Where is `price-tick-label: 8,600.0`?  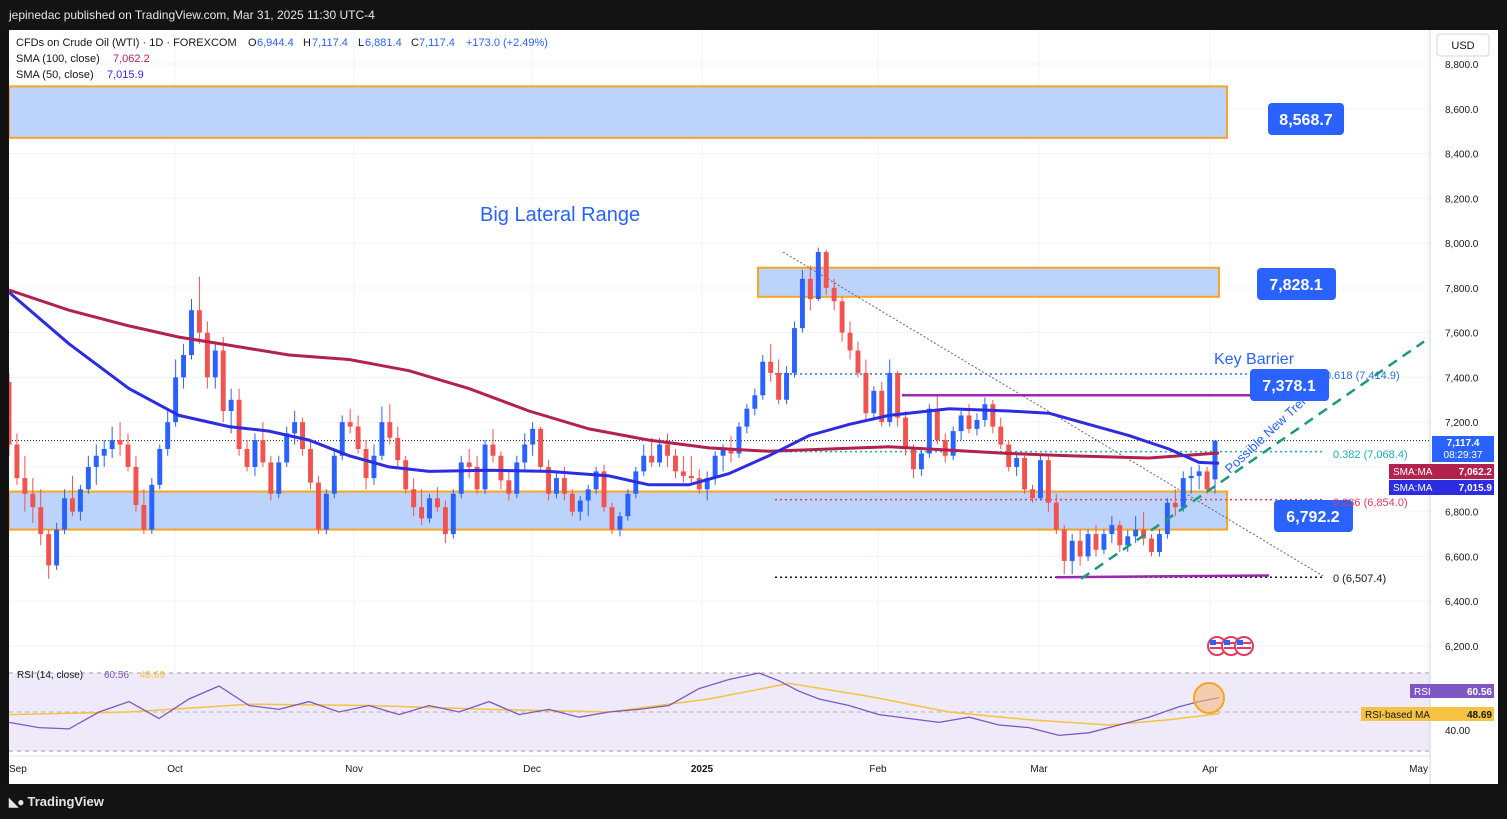 price-tick-label: 8,600.0 is located at coordinates (1462, 110).